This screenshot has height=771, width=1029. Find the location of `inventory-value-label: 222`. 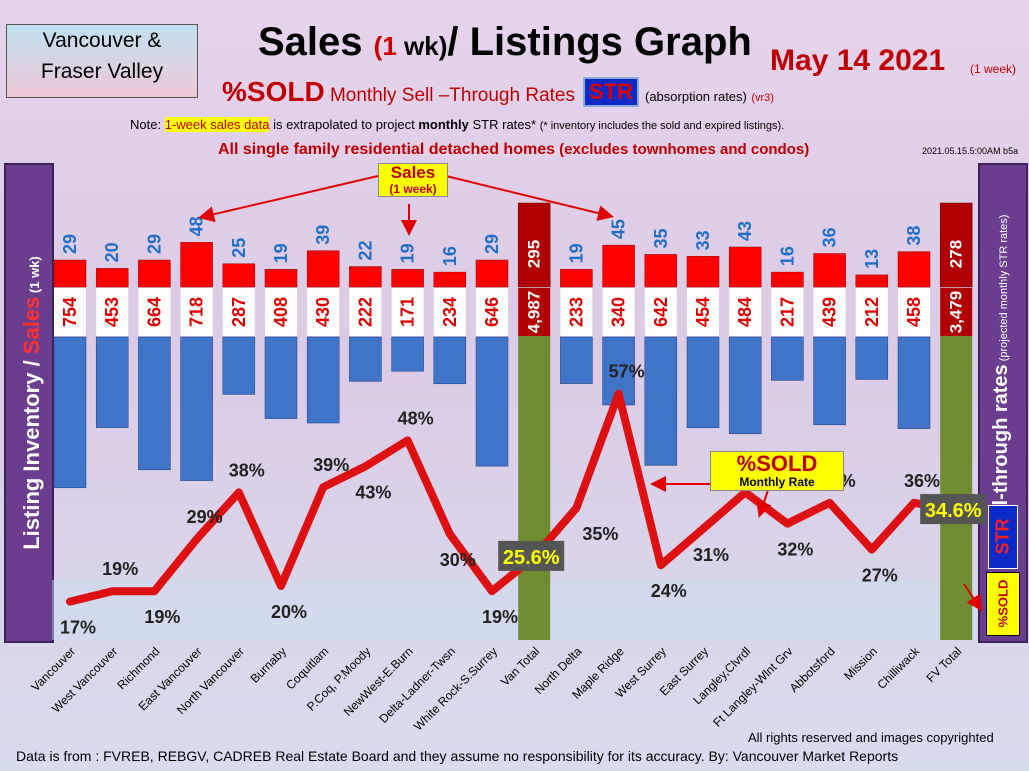

inventory-value-label: 222 is located at coordinates (365, 312).